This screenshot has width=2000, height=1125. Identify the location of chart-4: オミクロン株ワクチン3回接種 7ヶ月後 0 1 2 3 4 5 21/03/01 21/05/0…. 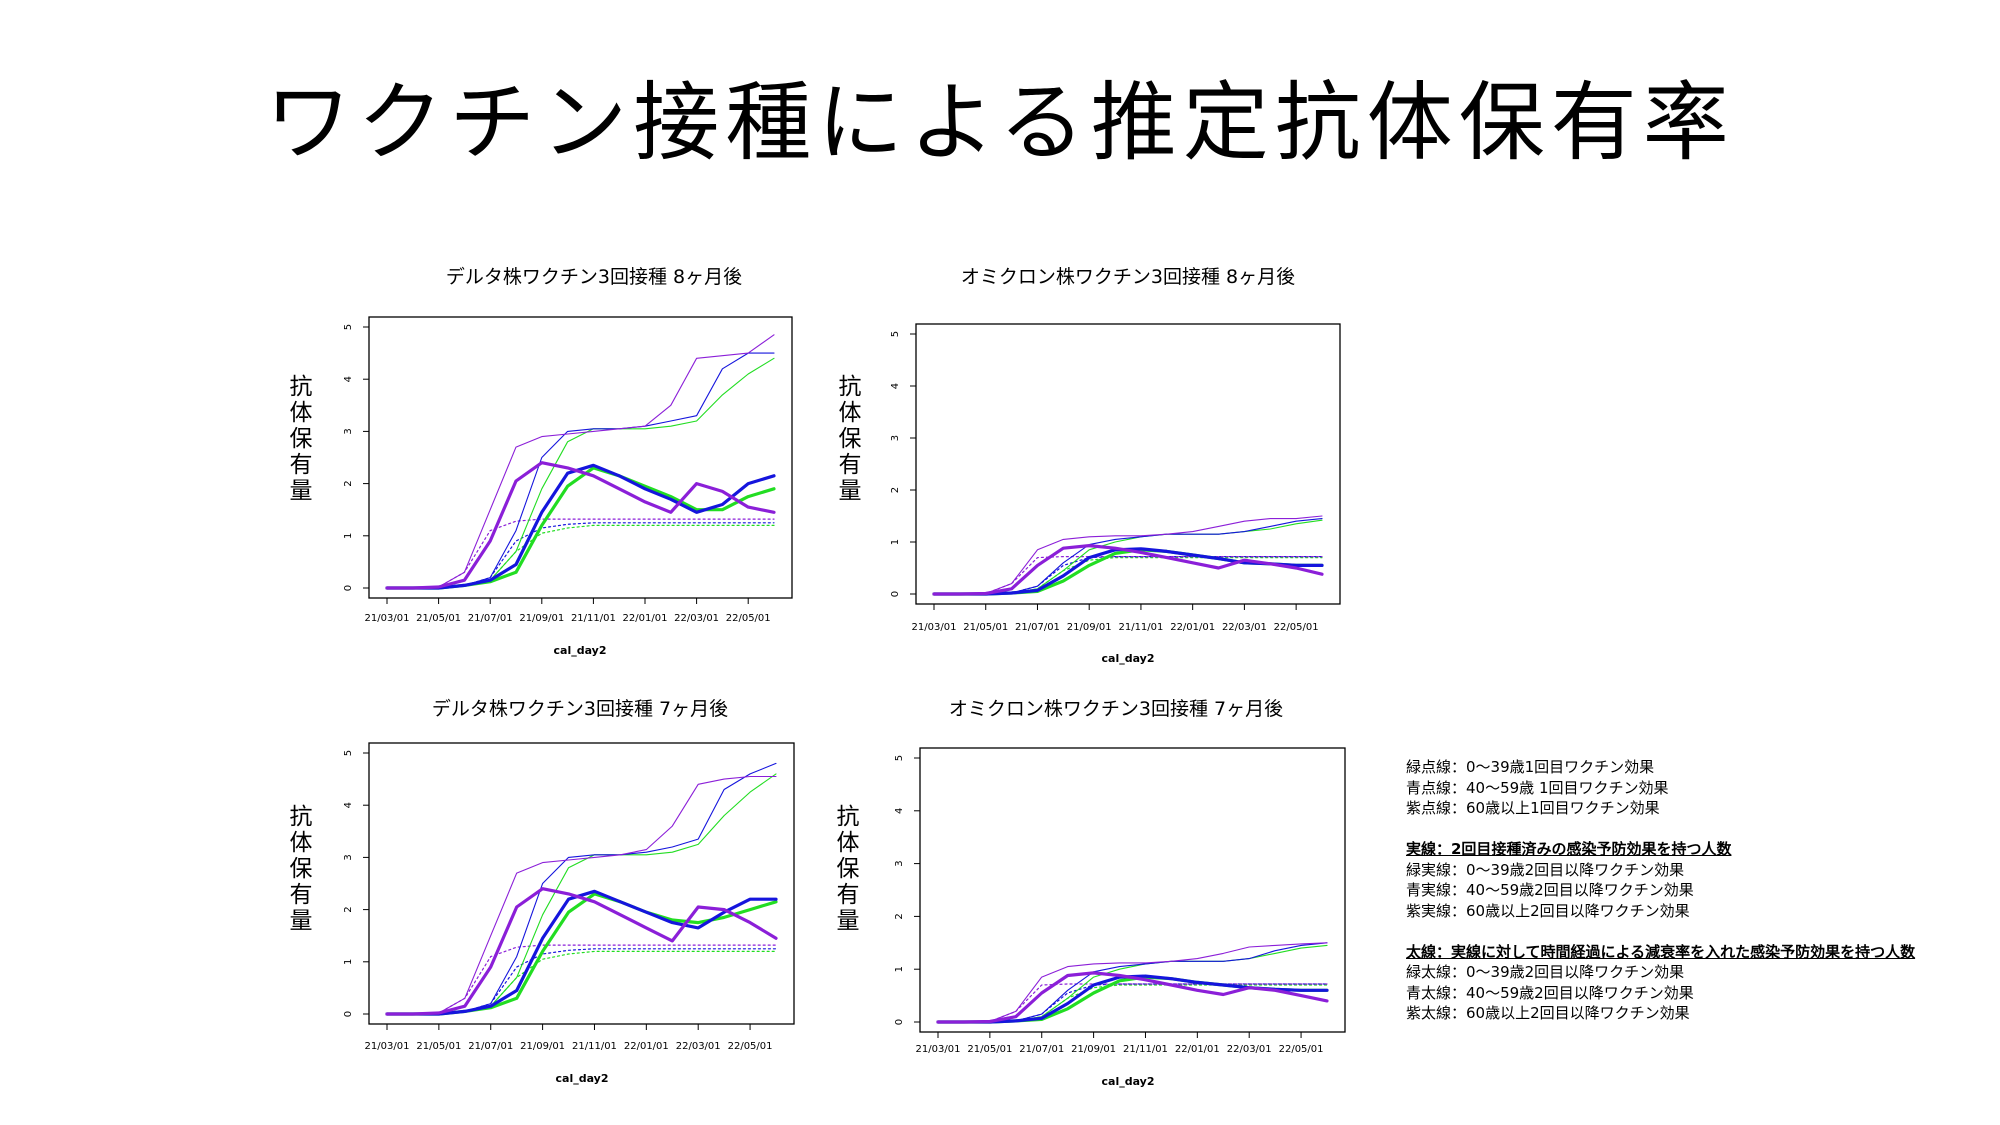
(1091, 893).